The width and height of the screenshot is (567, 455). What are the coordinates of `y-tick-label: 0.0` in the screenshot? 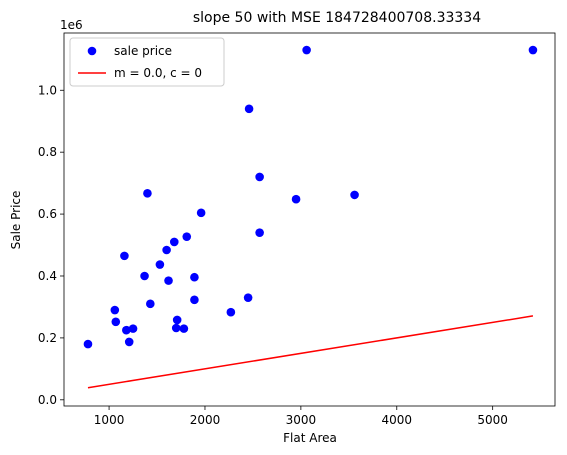 It's located at (47, 400).